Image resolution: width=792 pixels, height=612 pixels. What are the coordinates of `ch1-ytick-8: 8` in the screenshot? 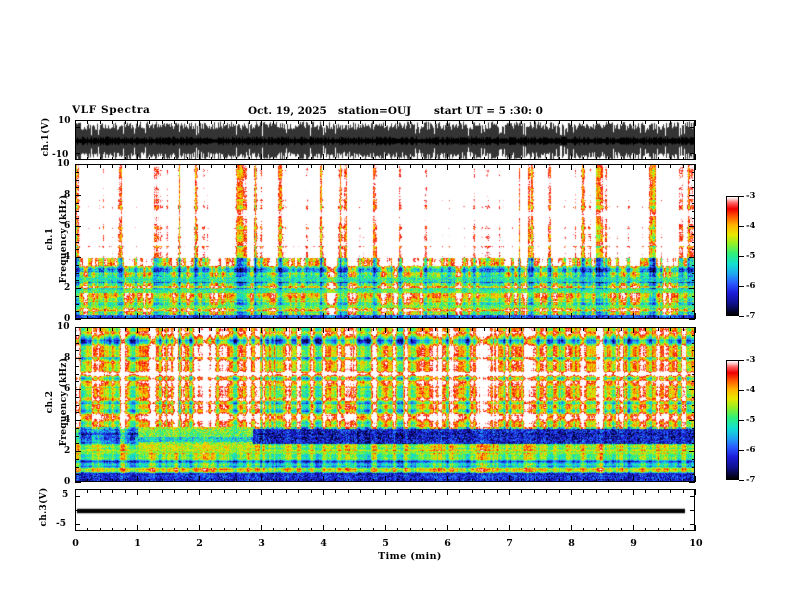 It's located at (67, 195).